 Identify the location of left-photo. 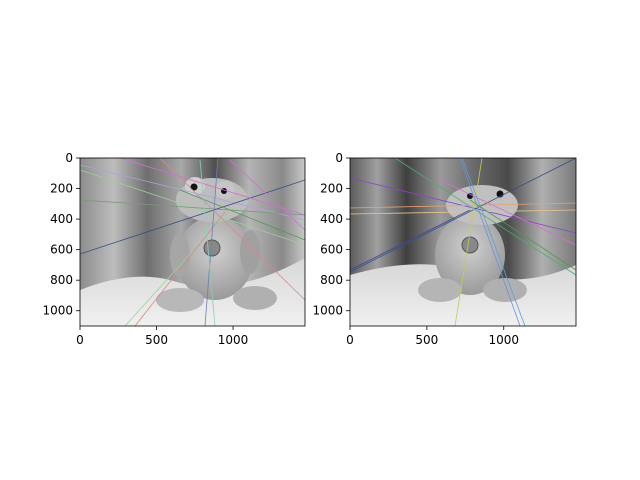
(192, 242).